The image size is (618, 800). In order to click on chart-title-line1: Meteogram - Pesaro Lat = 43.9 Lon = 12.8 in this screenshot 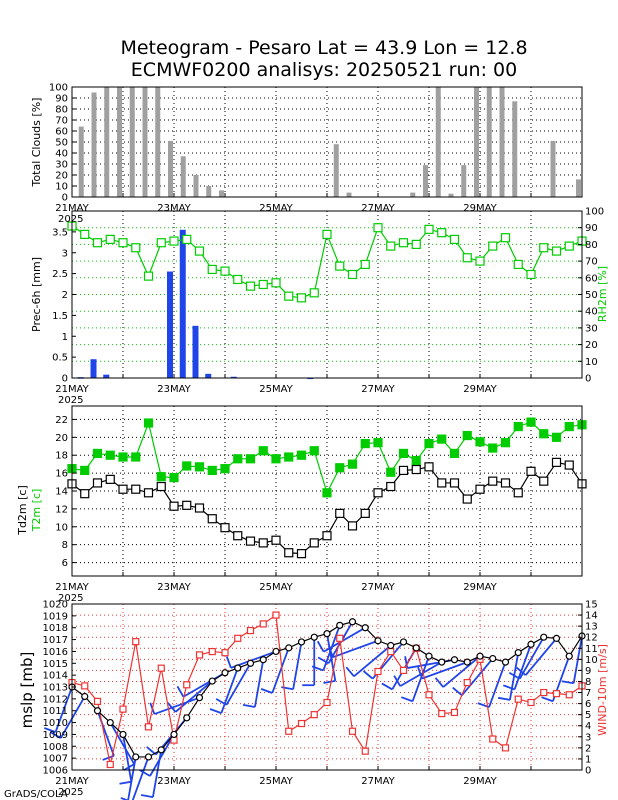, I will do `click(323, 48)`.